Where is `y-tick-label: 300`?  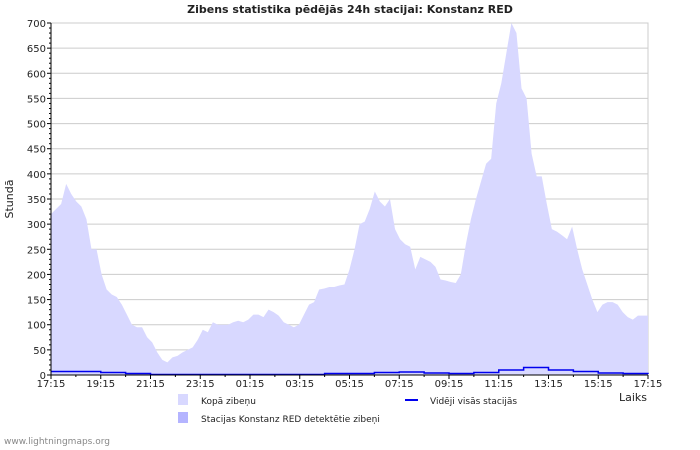 y-tick-label: 300 is located at coordinates (36, 225).